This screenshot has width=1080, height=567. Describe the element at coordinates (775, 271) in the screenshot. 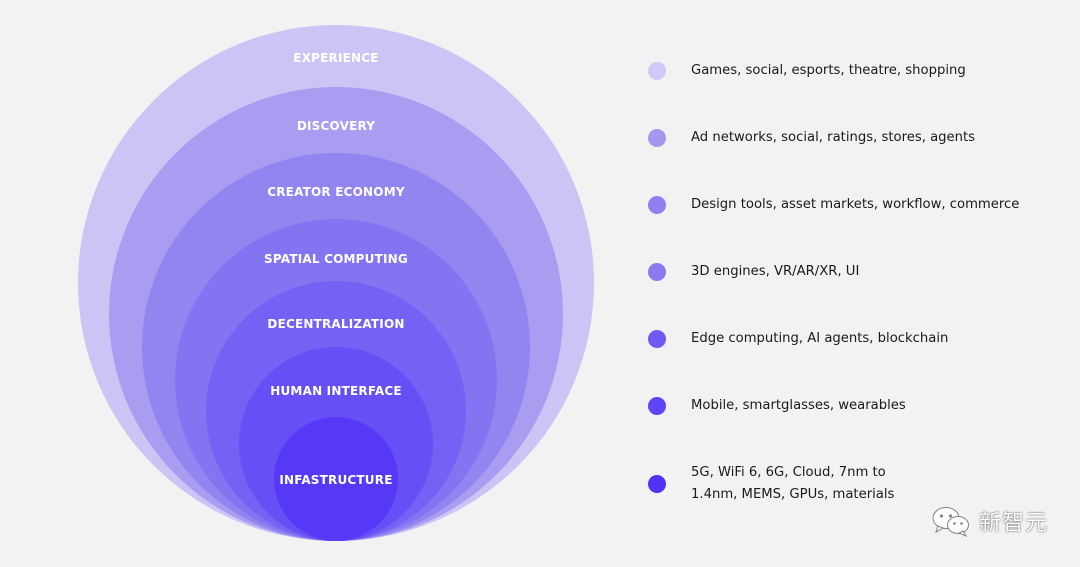

I see `legend-text-spatial-computing: 3D engines, VR/AR/XR, UI` at that location.